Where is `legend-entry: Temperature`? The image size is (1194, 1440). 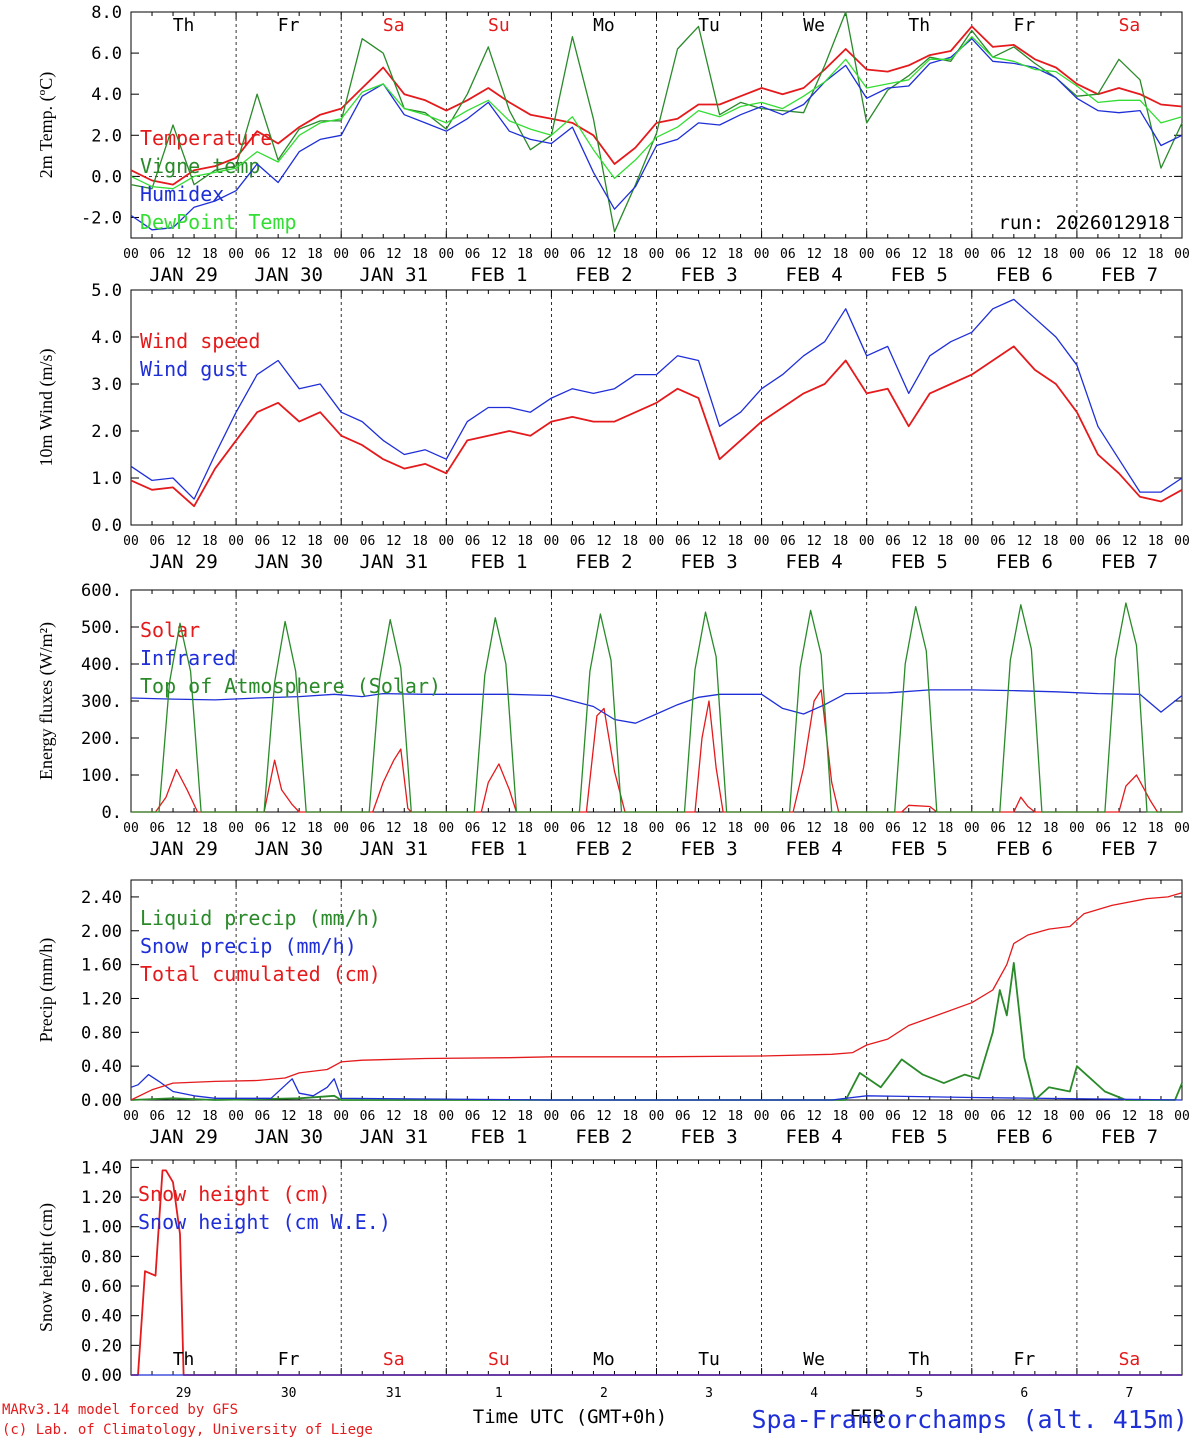 legend-entry: Temperature is located at coordinates (206, 138).